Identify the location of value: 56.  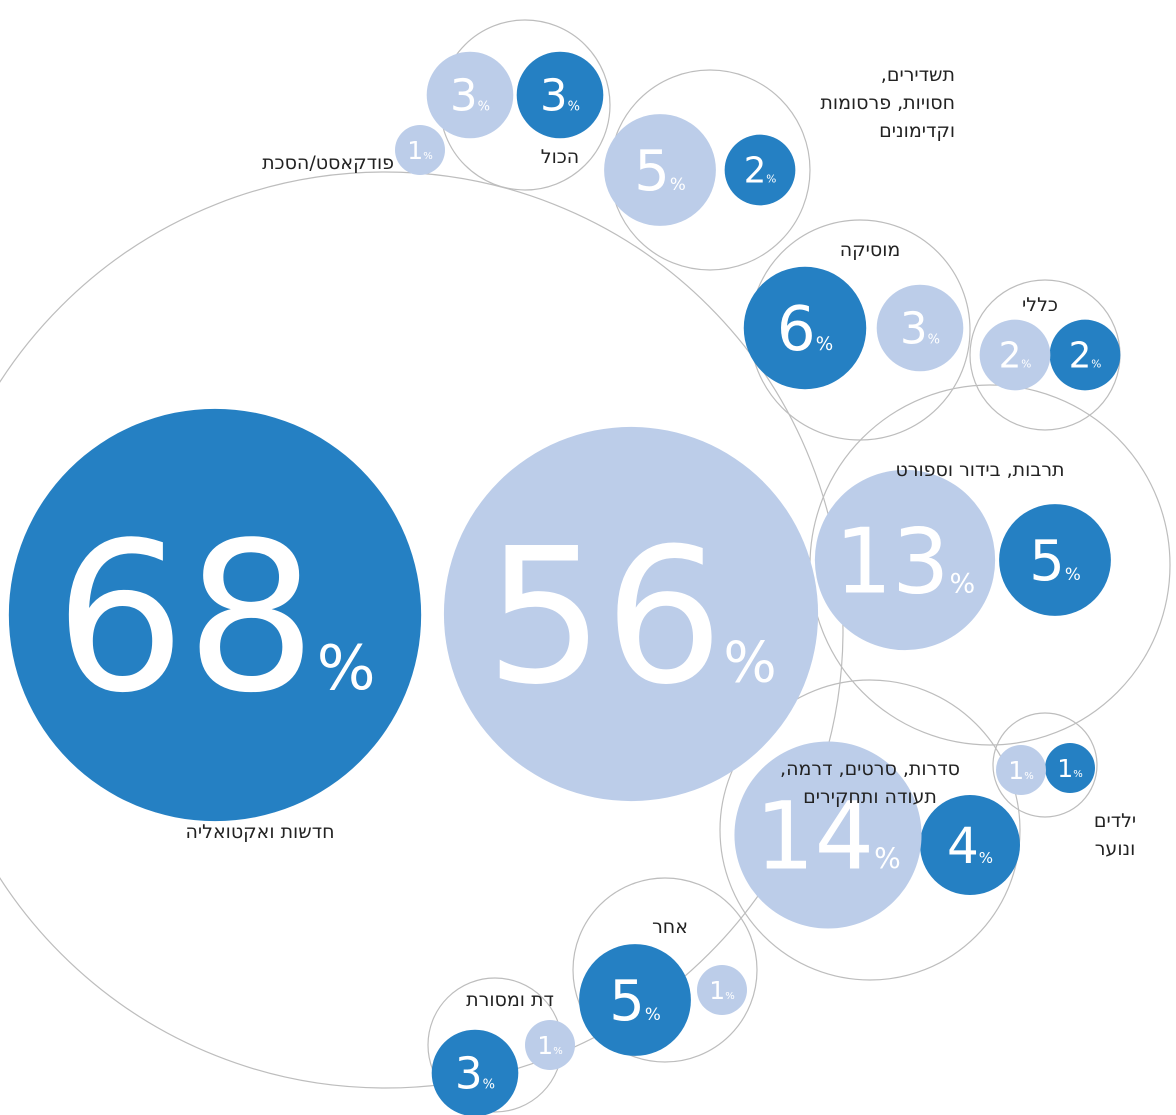
(604, 617).